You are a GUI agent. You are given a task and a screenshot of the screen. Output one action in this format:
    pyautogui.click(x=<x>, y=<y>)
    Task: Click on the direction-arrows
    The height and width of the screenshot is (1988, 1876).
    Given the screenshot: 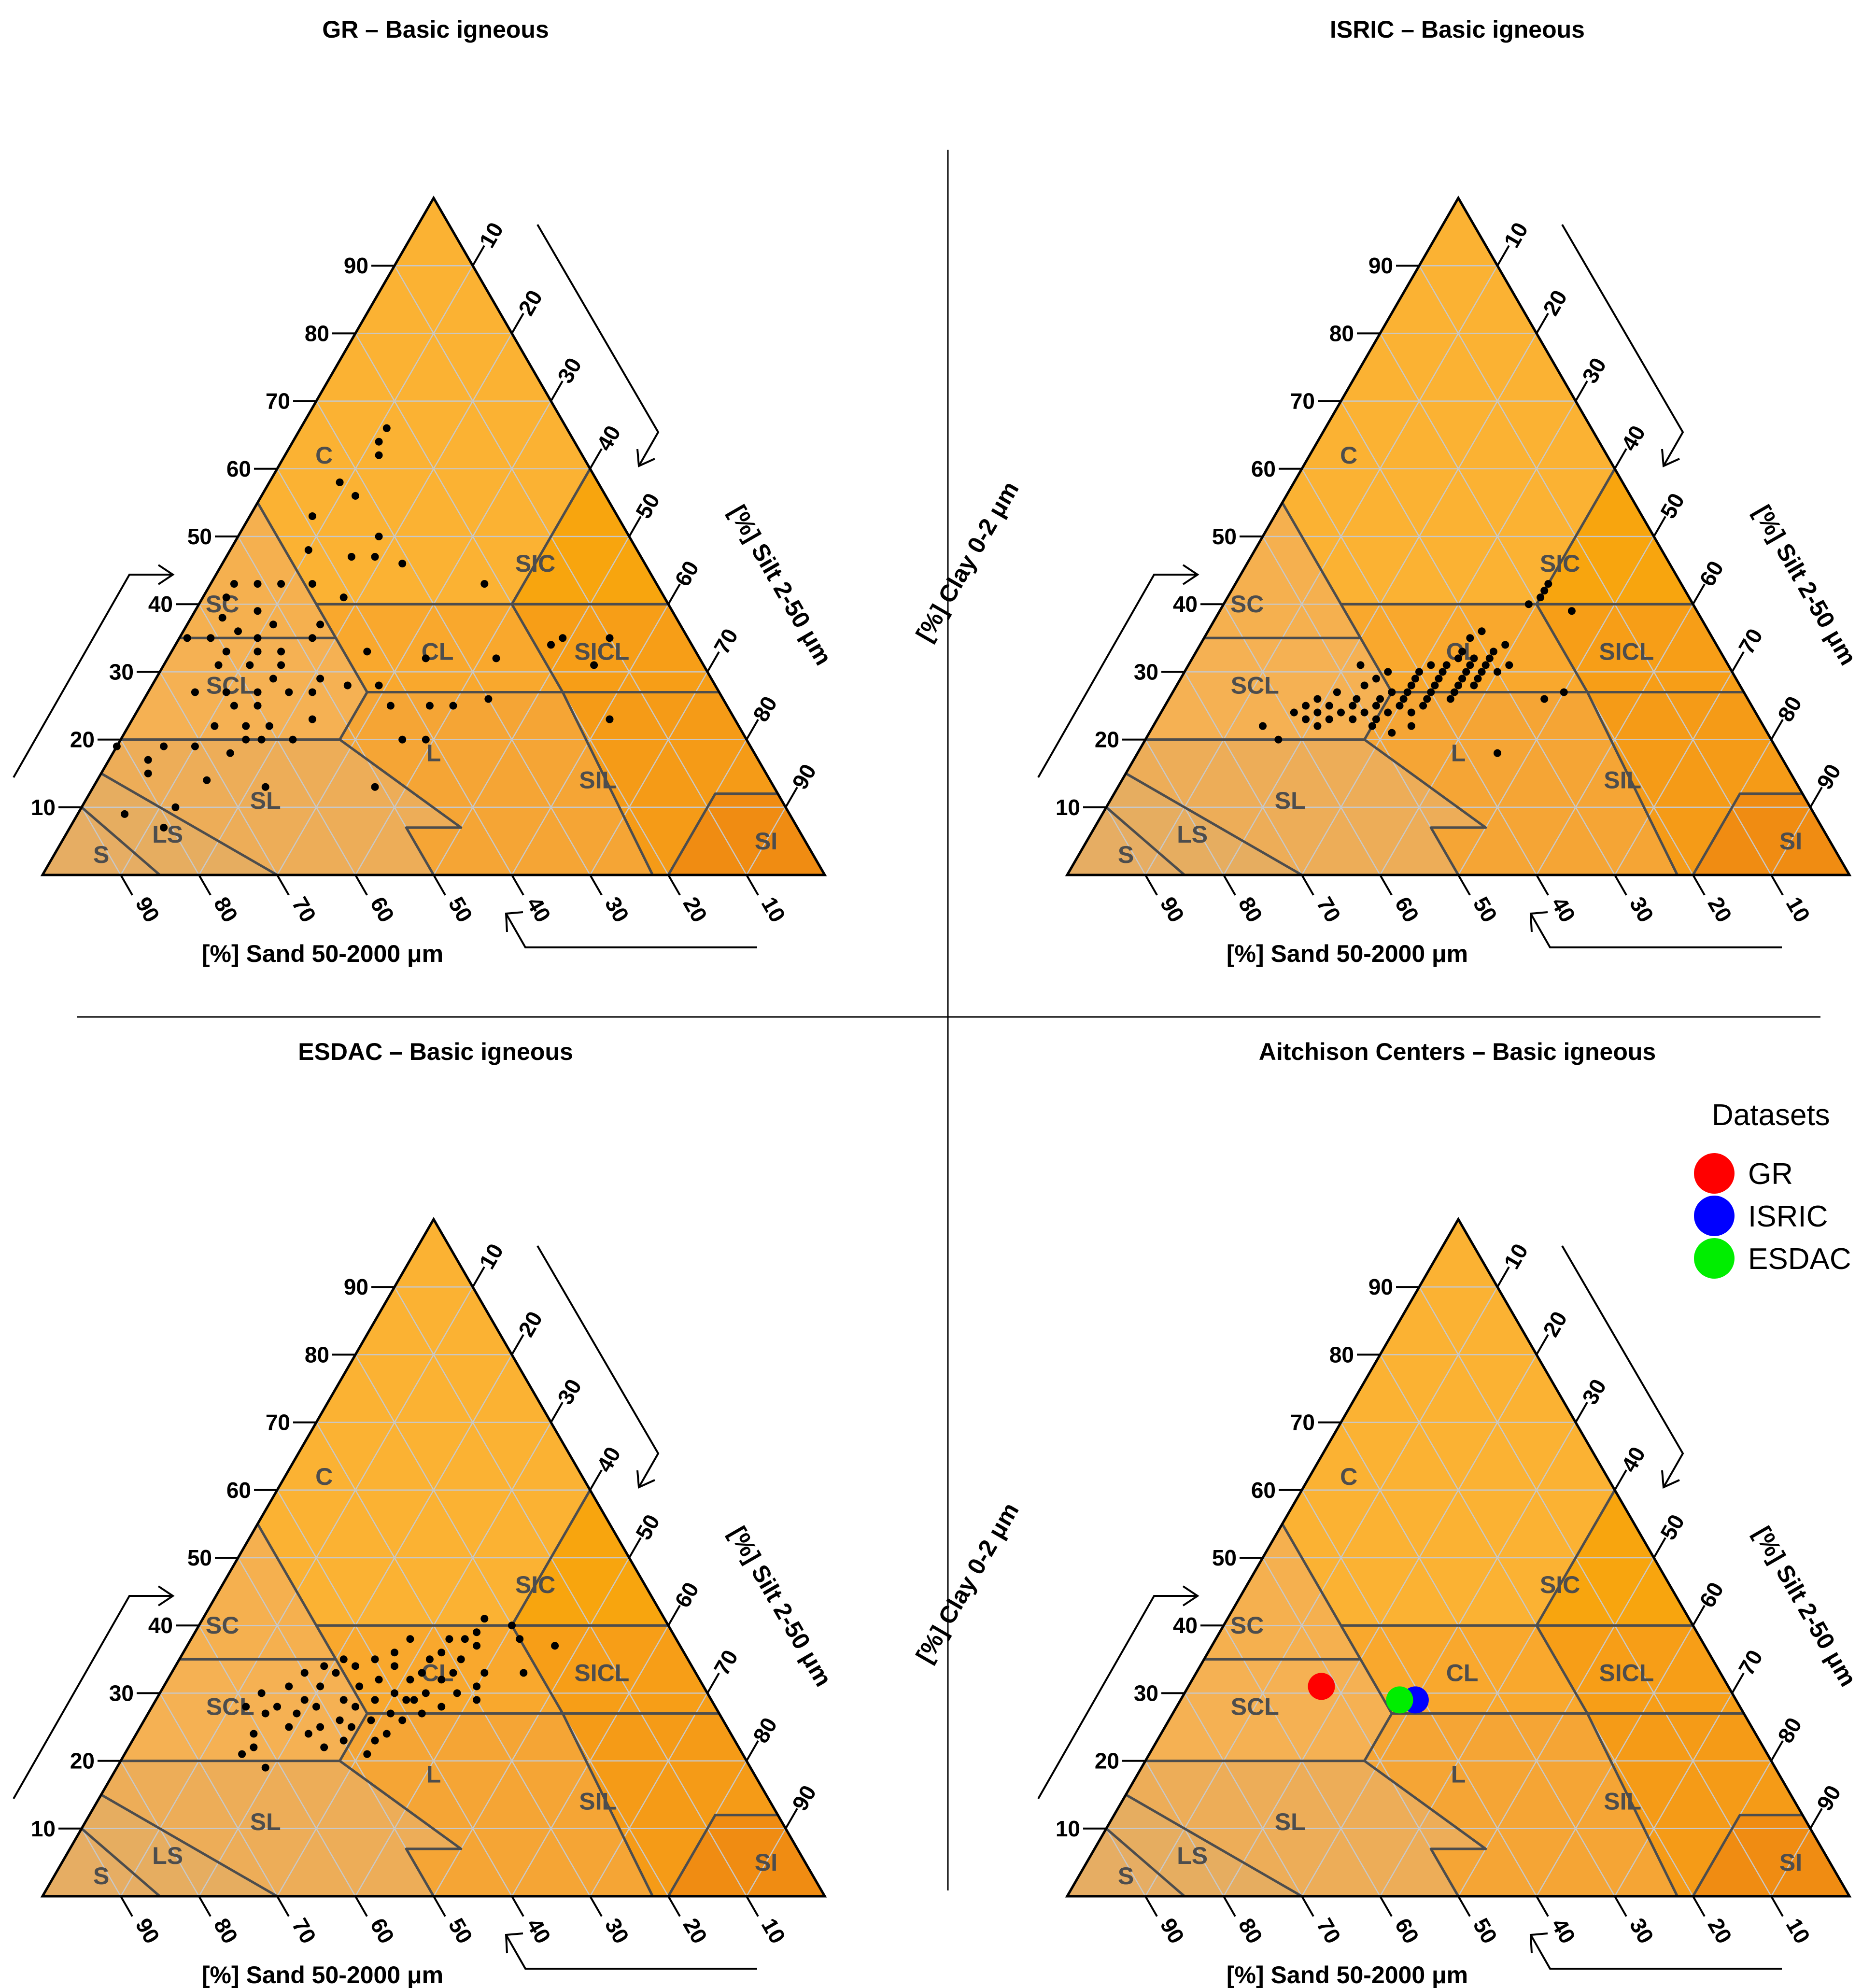 What is the action you would take?
    pyautogui.click(x=385, y=1607)
    